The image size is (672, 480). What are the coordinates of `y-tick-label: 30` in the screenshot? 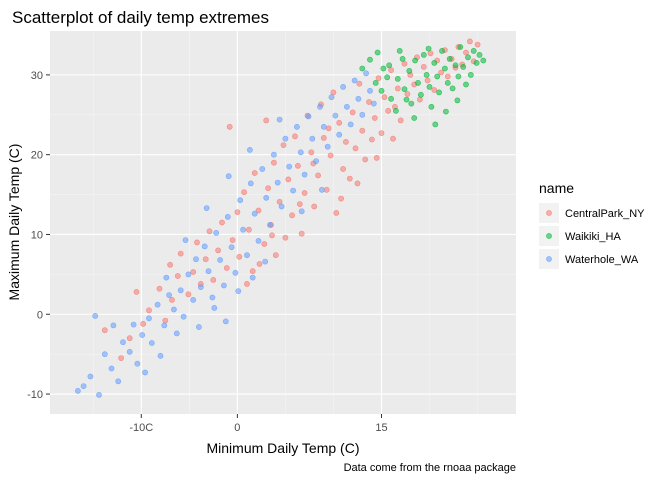 It's located at (37, 76).